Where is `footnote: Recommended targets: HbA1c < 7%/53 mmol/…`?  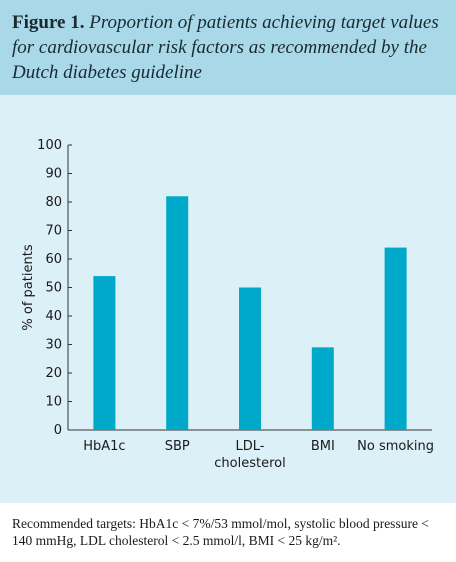
footnote: Recommended targets: HbA1c < 7%/53 mmol/… is located at coordinates (220, 532).